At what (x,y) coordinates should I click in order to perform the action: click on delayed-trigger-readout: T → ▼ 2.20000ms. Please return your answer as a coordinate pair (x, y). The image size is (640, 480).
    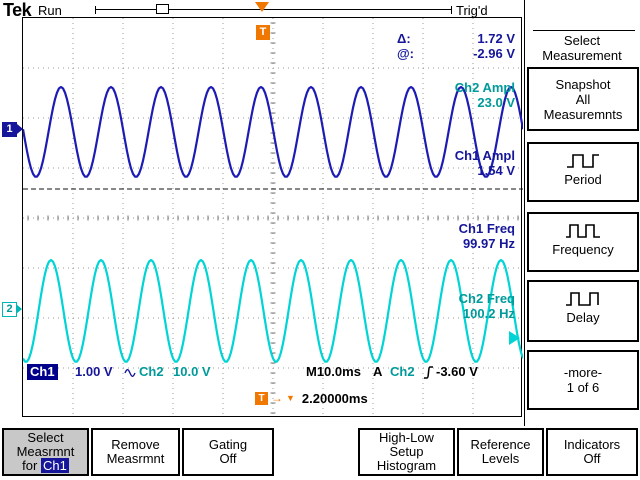
    Looking at the image, I should click on (311, 398).